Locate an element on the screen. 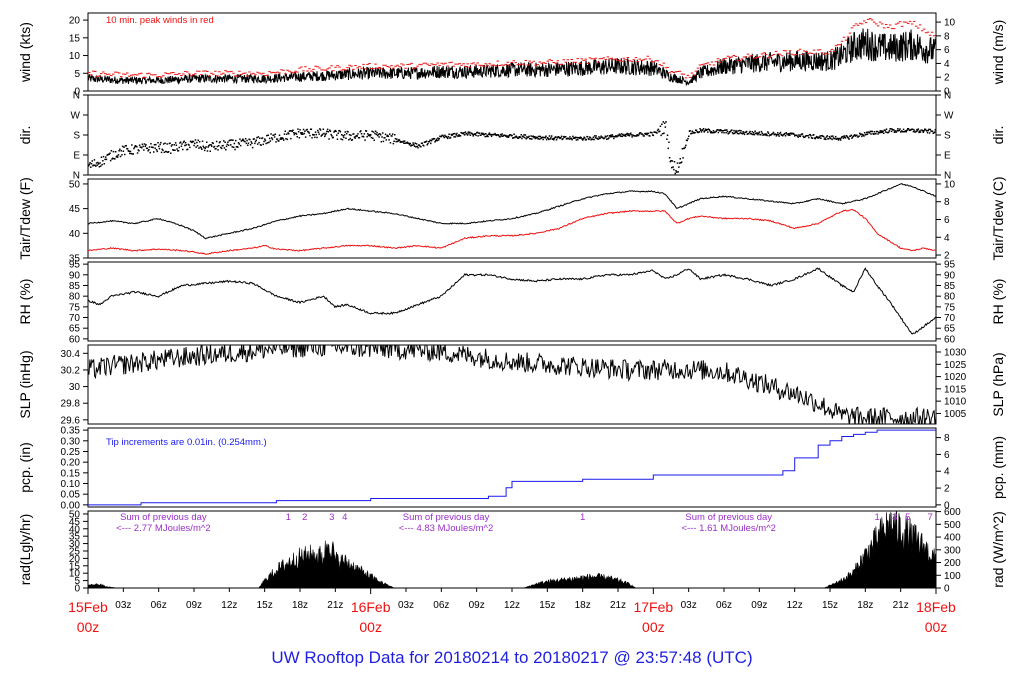 The image size is (1024, 700). y-axis-label-right: pcp. (mm) is located at coordinates (998, 467).